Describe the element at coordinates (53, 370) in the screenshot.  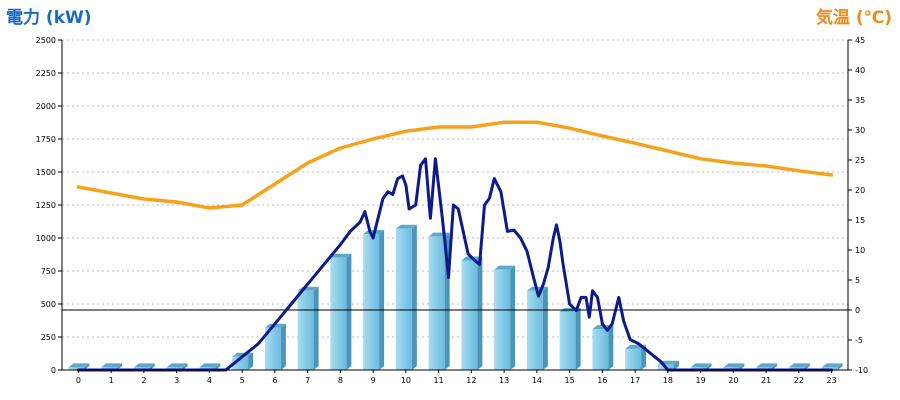
I see `left-tick-label: 0` at that location.